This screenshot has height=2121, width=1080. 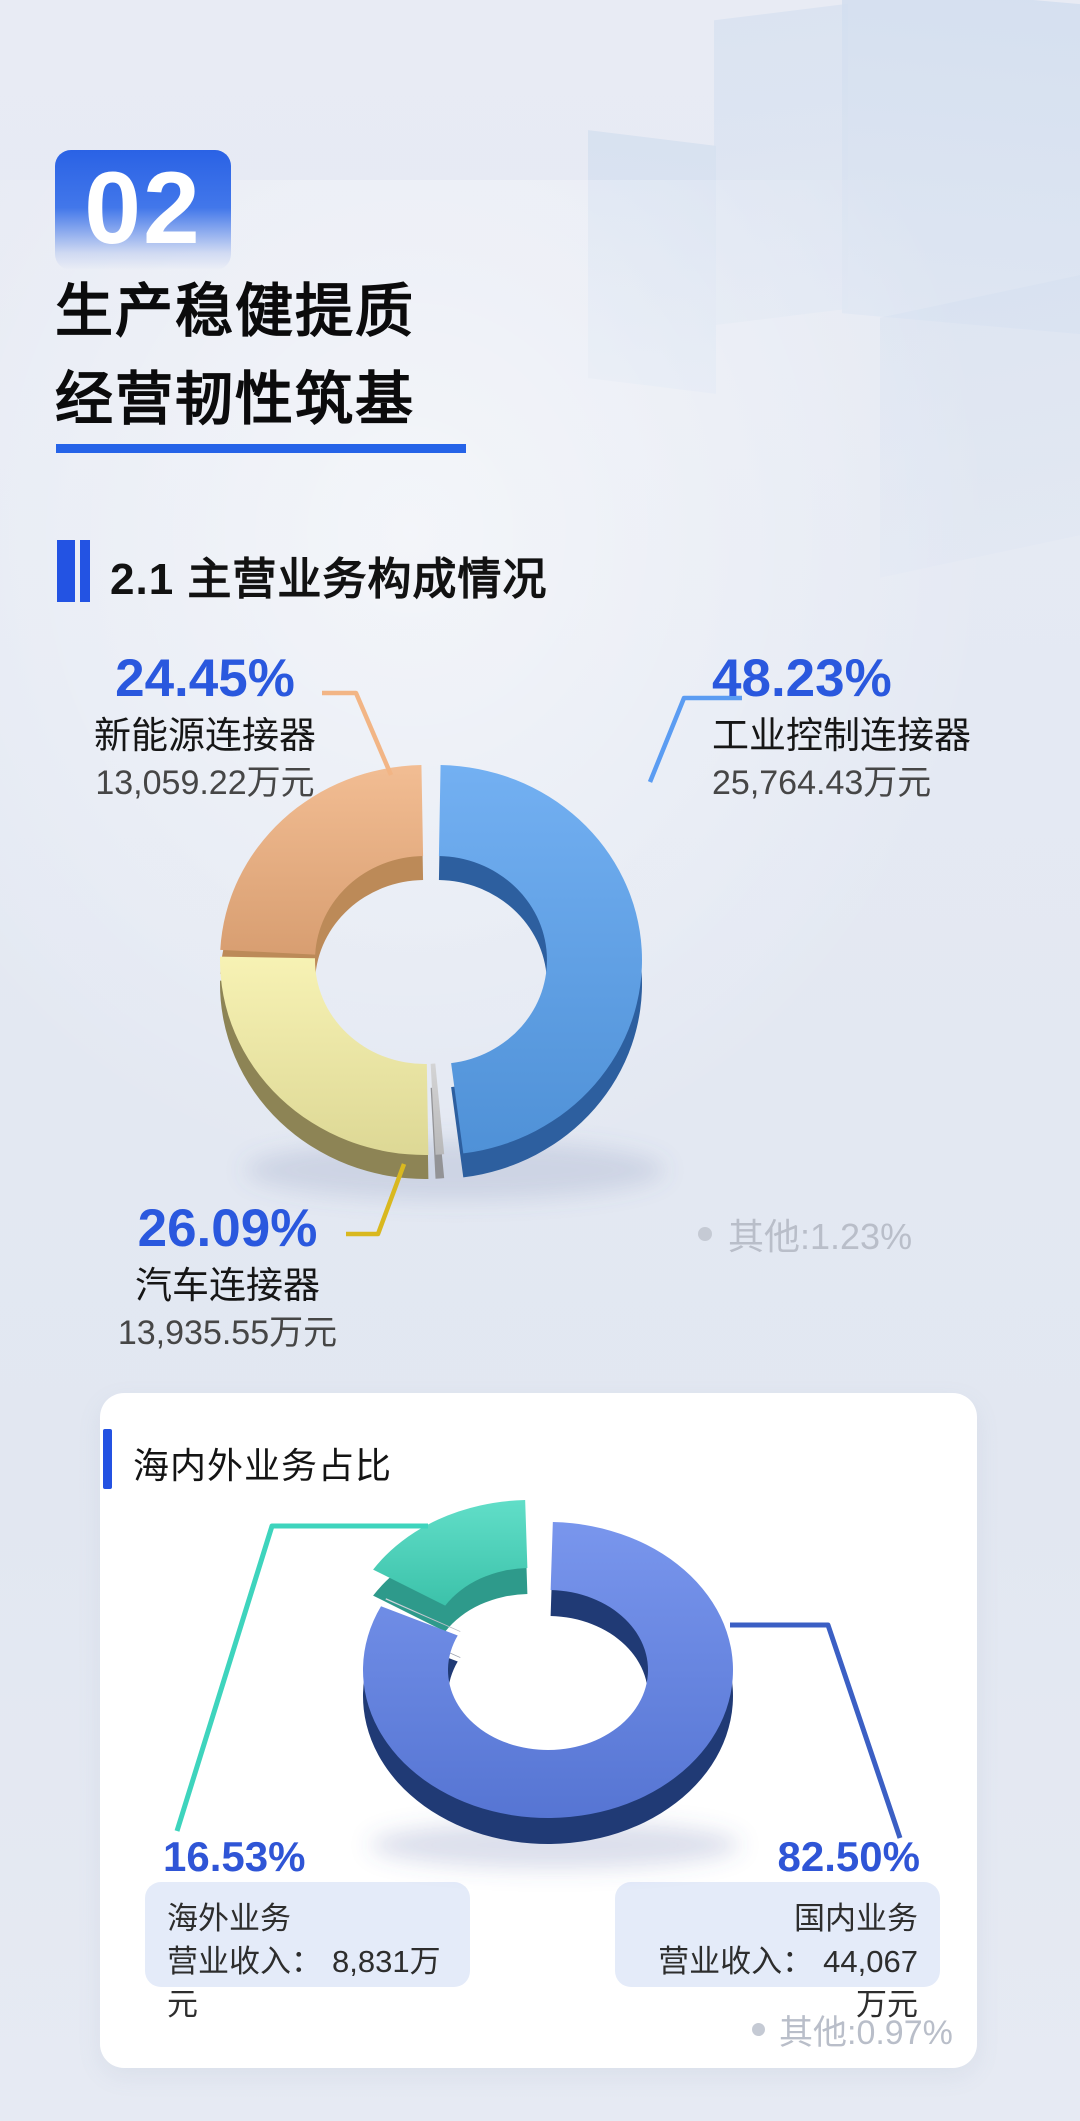 What do you see at coordinates (802, 678) in the screenshot?
I see `industrial-pct: 48.23%` at bounding box center [802, 678].